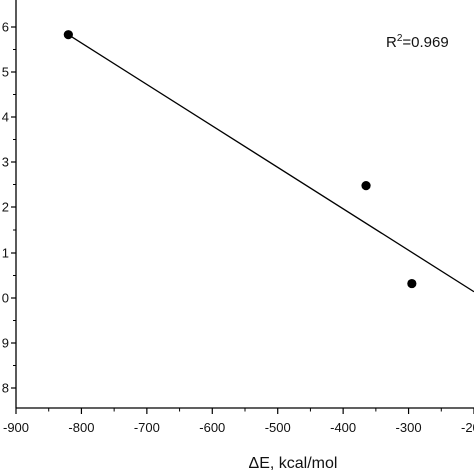 This screenshot has height=474, width=474. I want to click on x-tick-label: -300, so click(409, 427).